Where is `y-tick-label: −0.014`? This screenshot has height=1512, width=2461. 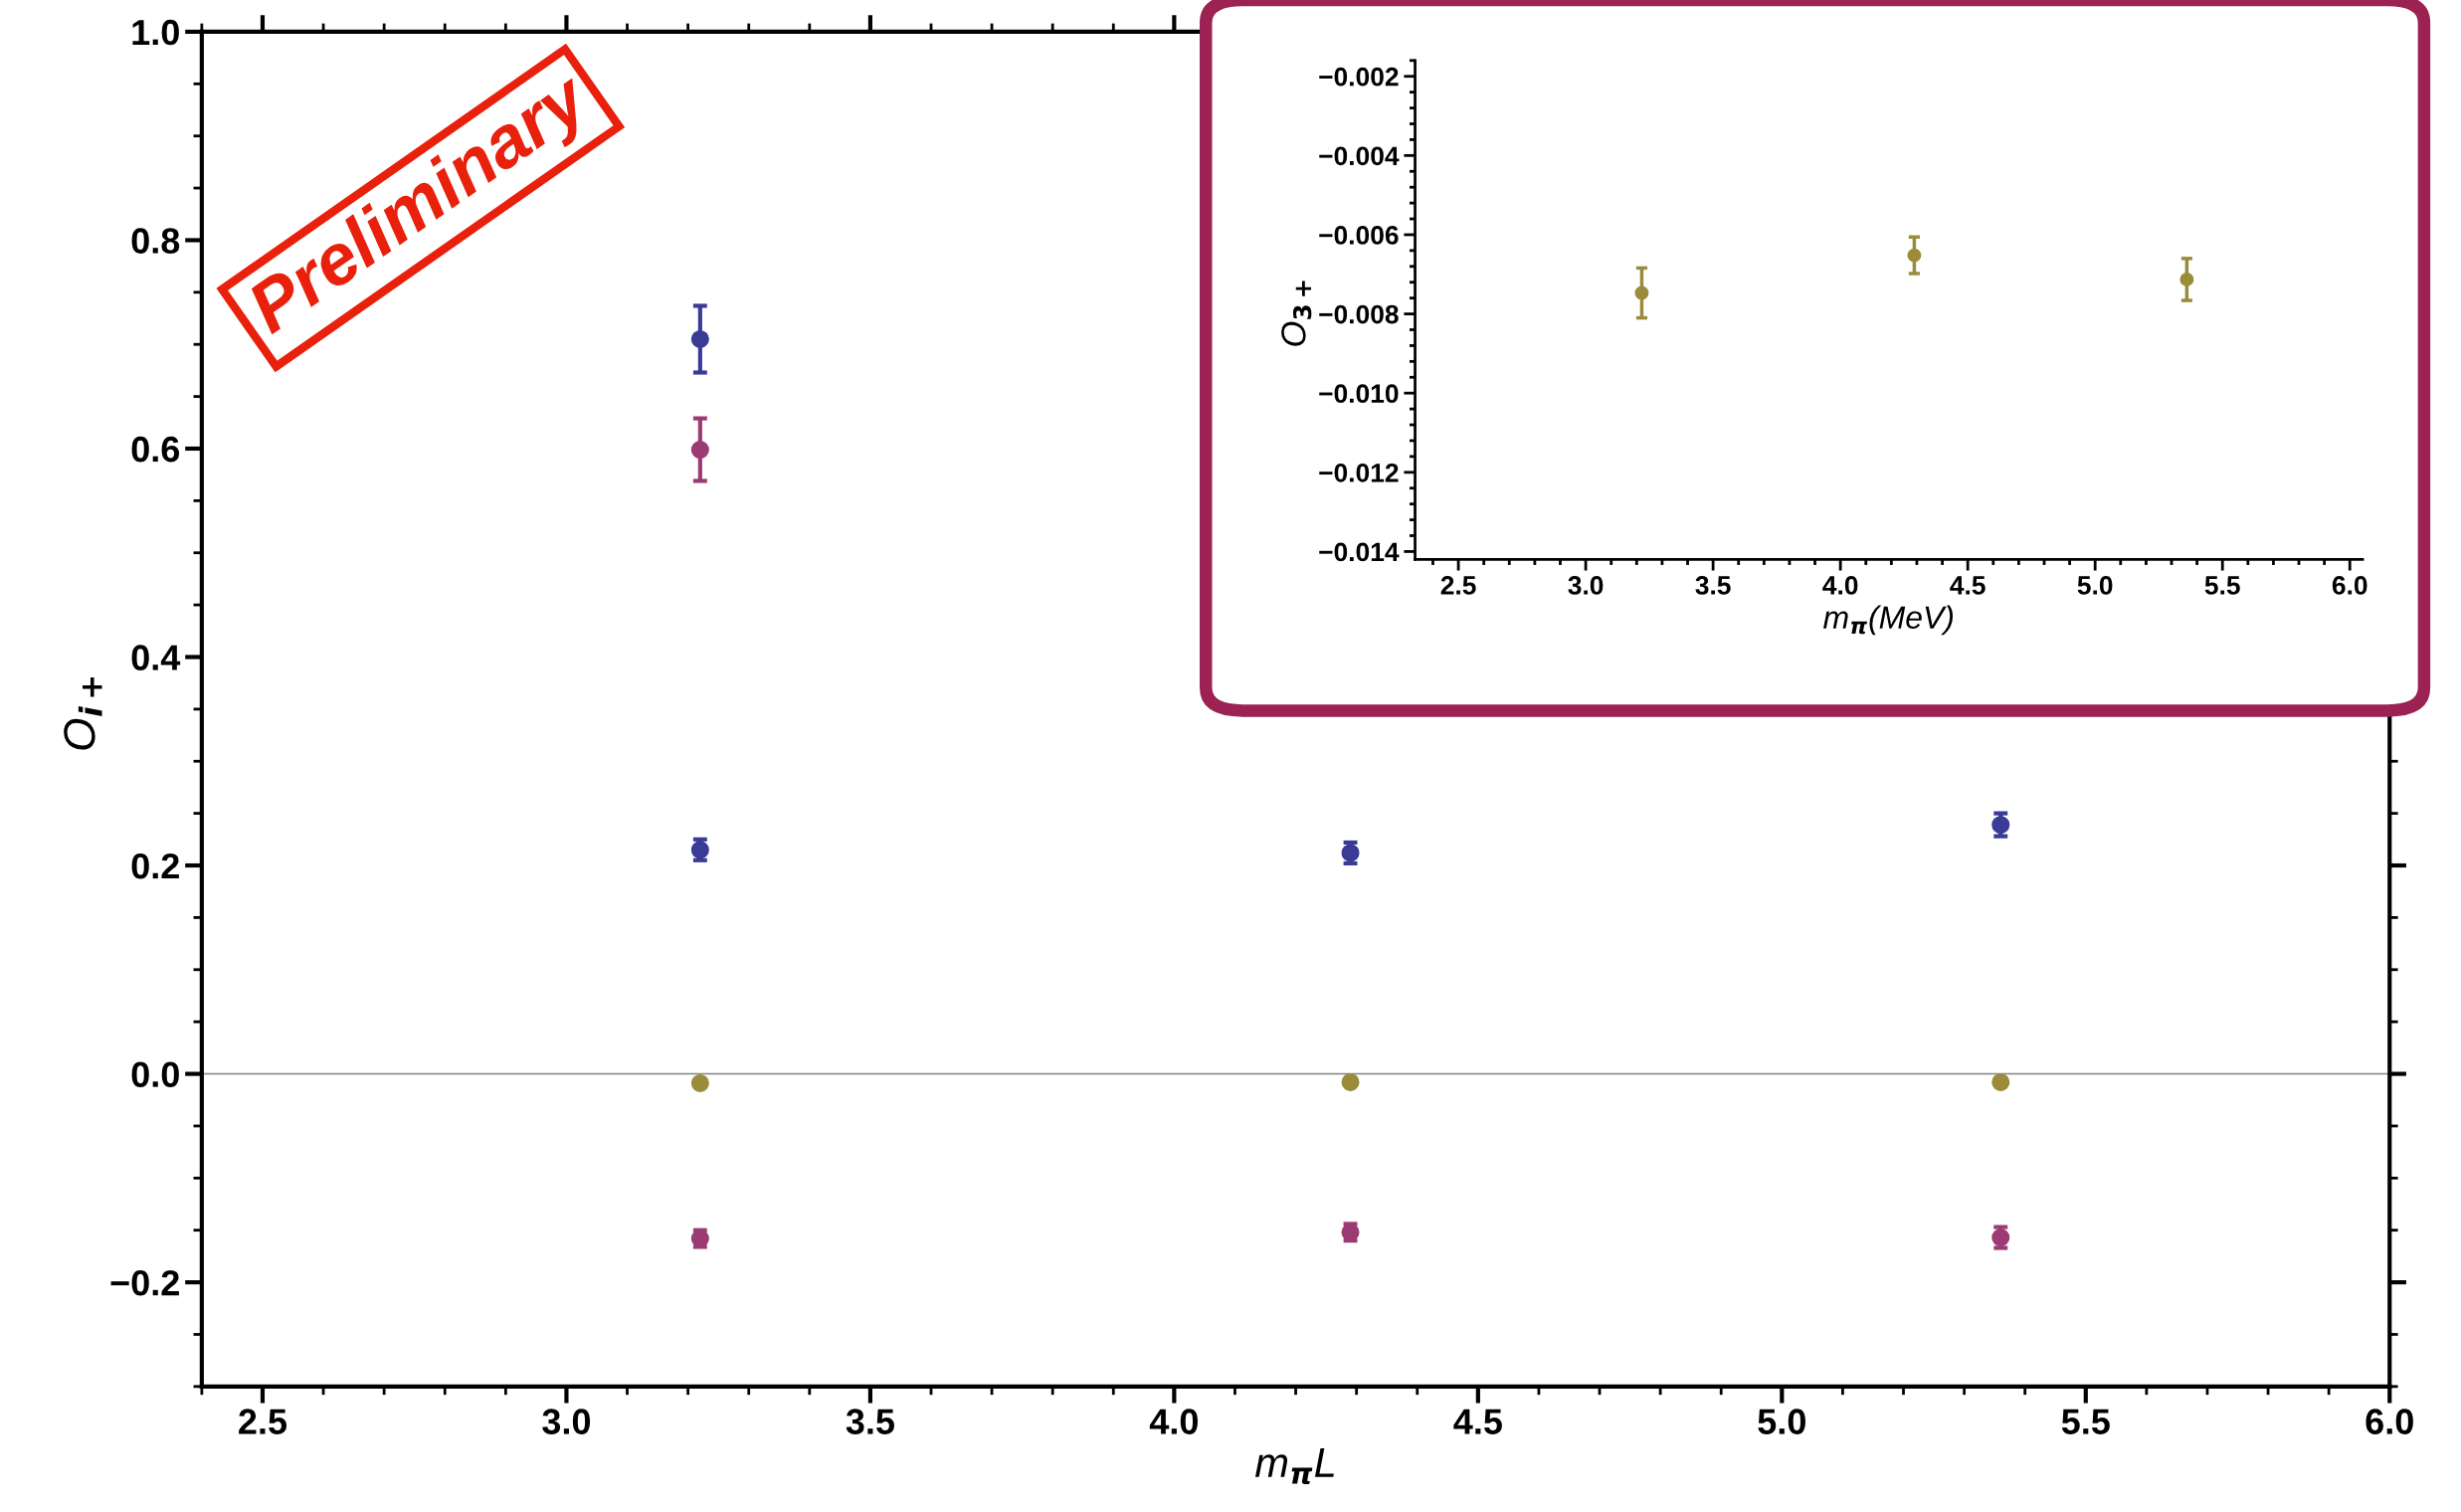
y-tick-label: −0.014 is located at coordinates (1359, 552).